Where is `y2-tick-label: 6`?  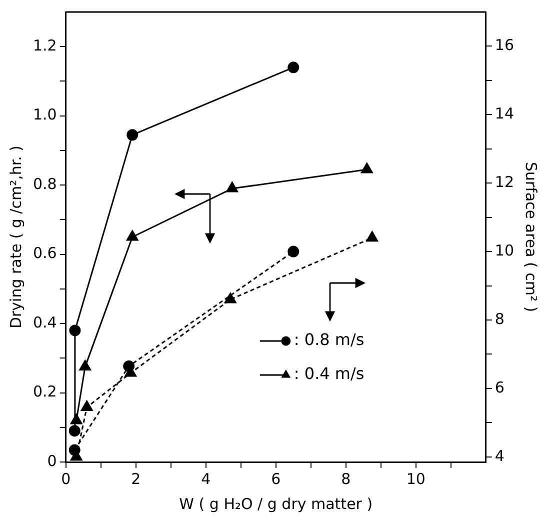
y2-tick-label: 6 is located at coordinates (499, 387).